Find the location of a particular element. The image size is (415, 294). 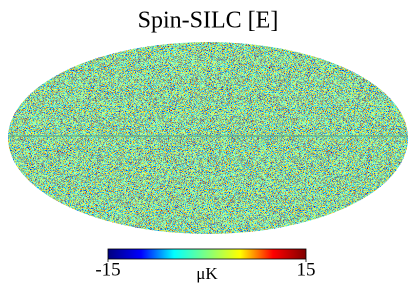

colorbar-tick-label: 15 is located at coordinates (306, 269).